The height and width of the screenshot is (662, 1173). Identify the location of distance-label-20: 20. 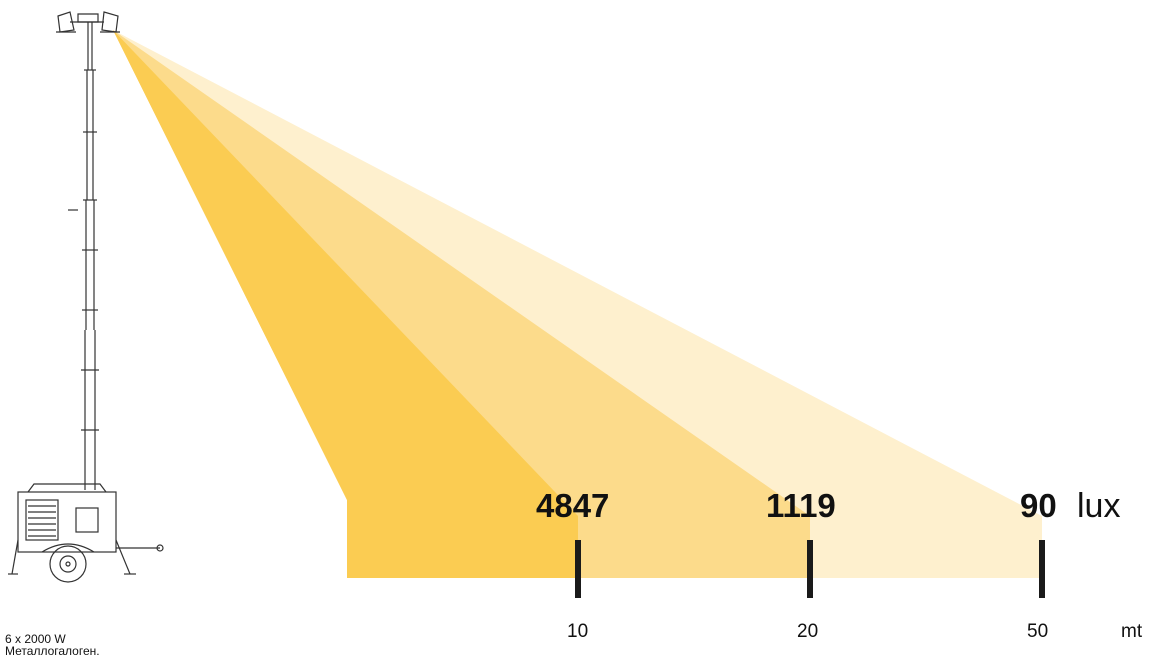
(808, 631).